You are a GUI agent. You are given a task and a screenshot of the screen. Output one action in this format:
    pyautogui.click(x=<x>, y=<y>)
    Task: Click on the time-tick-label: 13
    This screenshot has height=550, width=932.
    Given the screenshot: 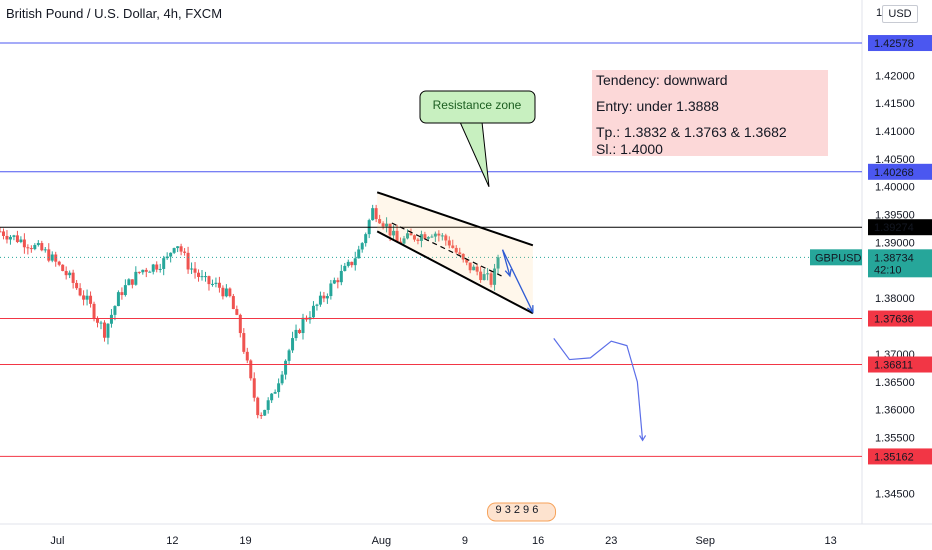 What is the action you would take?
    pyautogui.click(x=831, y=541)
    